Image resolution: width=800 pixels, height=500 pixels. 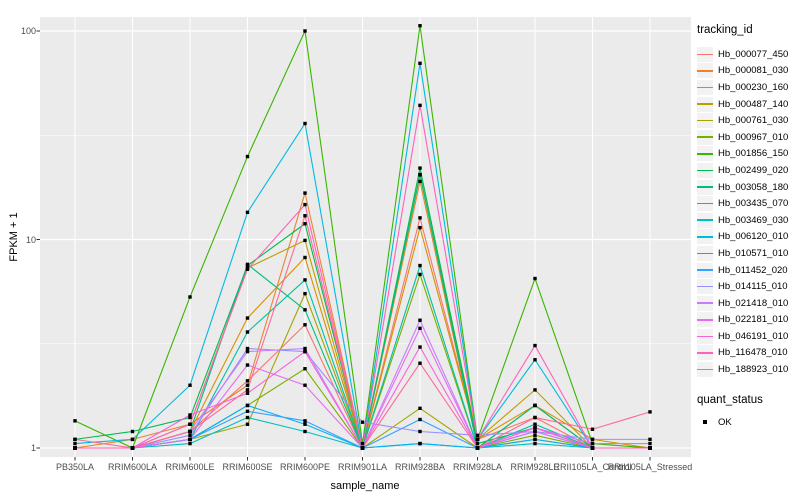 I want to click on x-tick-label-RRII105LA_Stressed: RRII105LA_Stressed, so click(x=650, y=467).